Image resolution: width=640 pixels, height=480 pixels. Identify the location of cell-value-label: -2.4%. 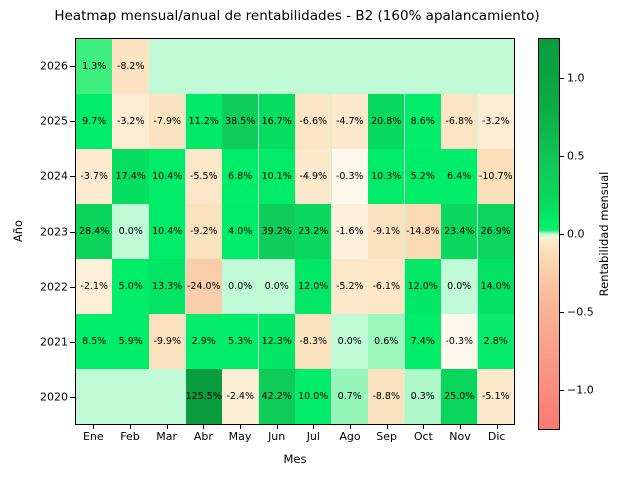
(240, 396).